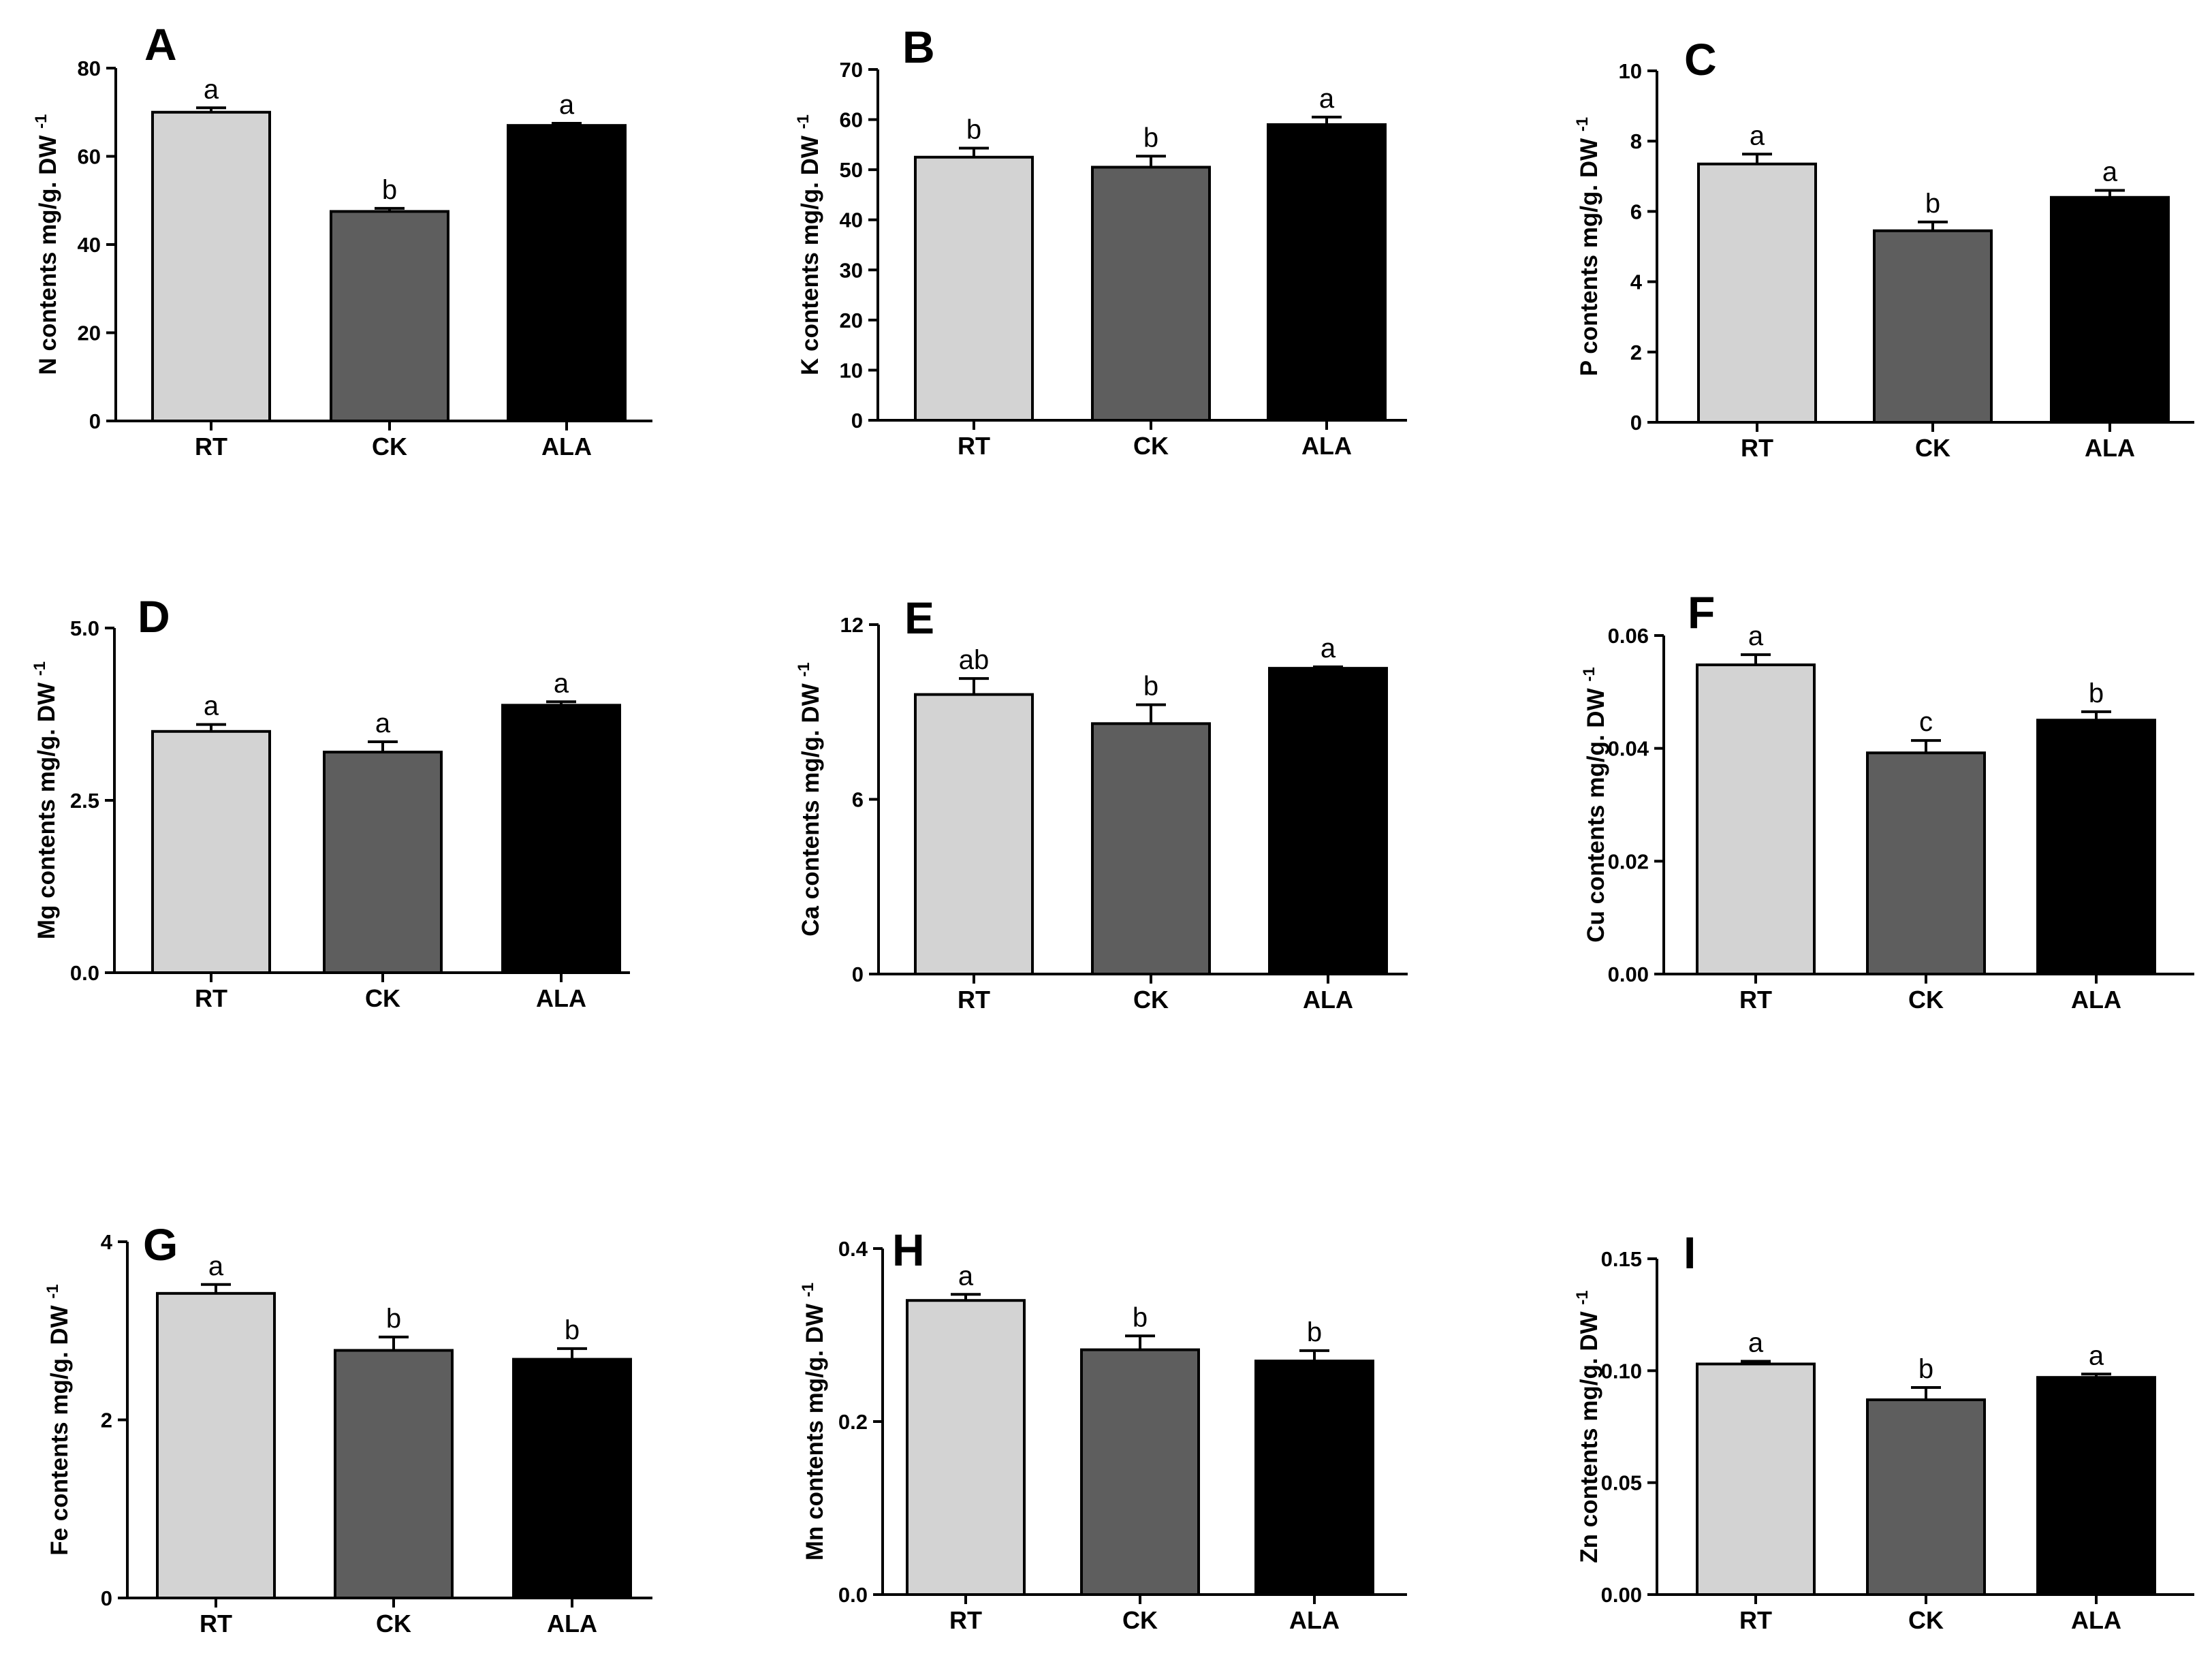 This screenshot has width=2212, height=1662. Describe the element at coordinates (107, 1242) in the screenshot. I see `chart-g-ytick-label: 4` at that location.